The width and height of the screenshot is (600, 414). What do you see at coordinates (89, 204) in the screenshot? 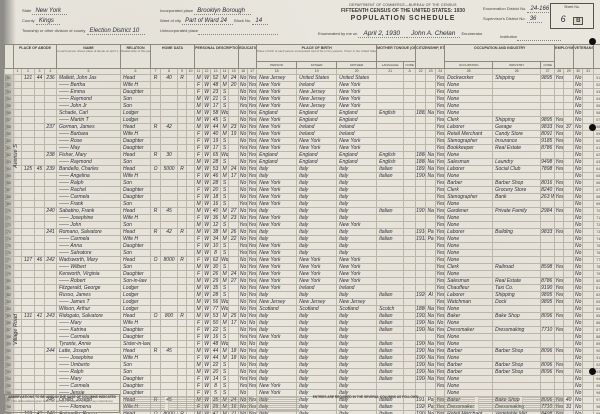
I see `cell-name: —— Frank` at bounding box center [89, 204].